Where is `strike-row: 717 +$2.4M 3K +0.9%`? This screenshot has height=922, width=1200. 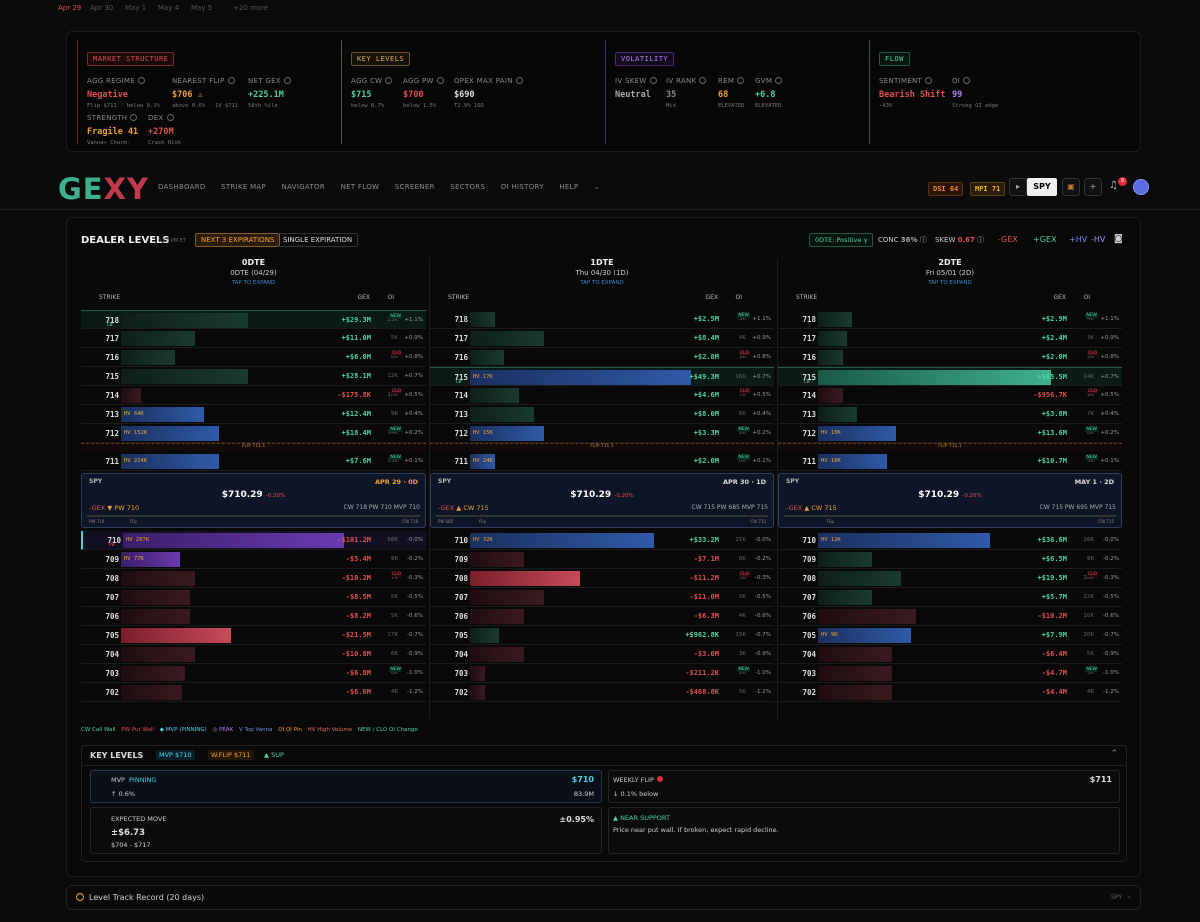 strike-row: 717 +$2.4M 3K +0.9% is located at coordinates (950, 338).